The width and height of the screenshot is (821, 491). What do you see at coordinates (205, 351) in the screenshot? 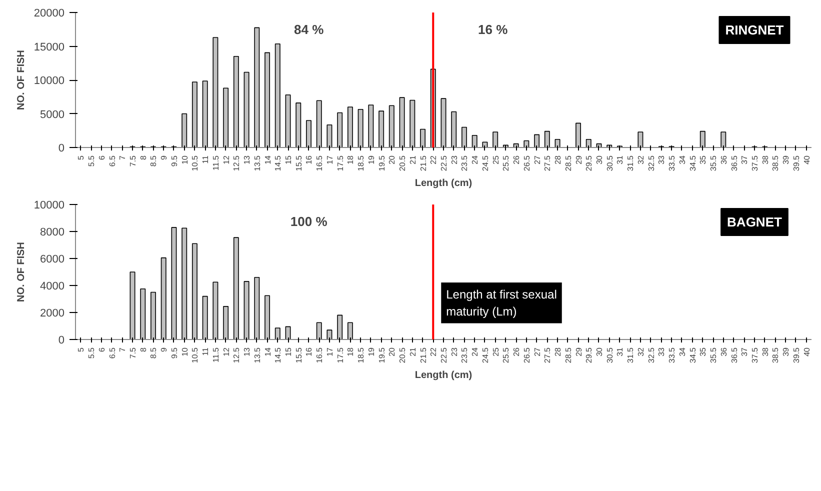
I see `x-tick-label: 11` at bounding box center [205, 351].